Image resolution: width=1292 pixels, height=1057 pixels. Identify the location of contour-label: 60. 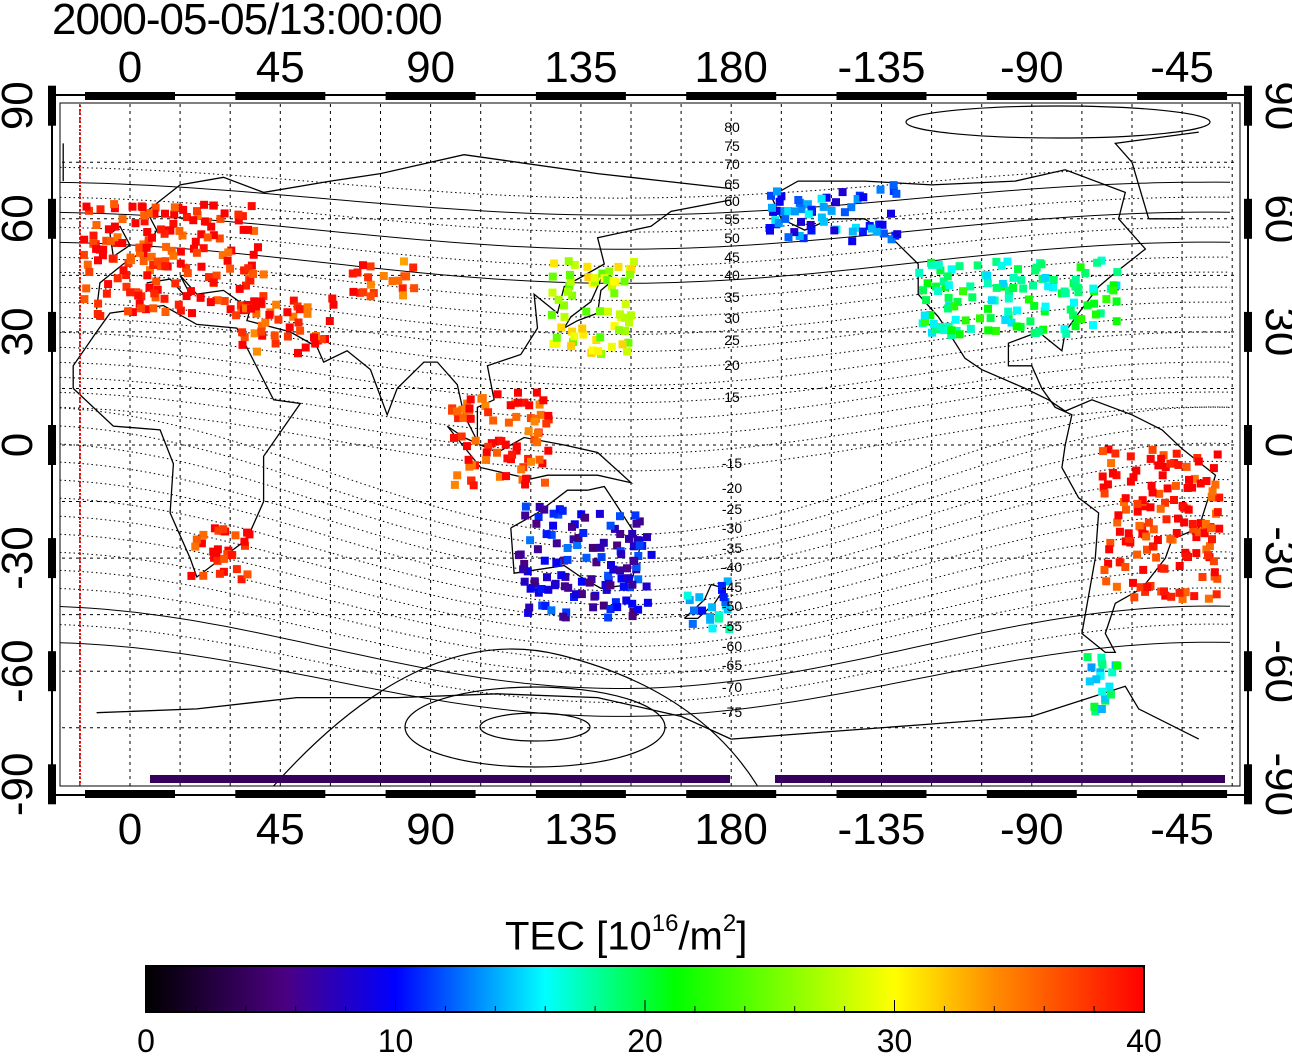
(732, 201).